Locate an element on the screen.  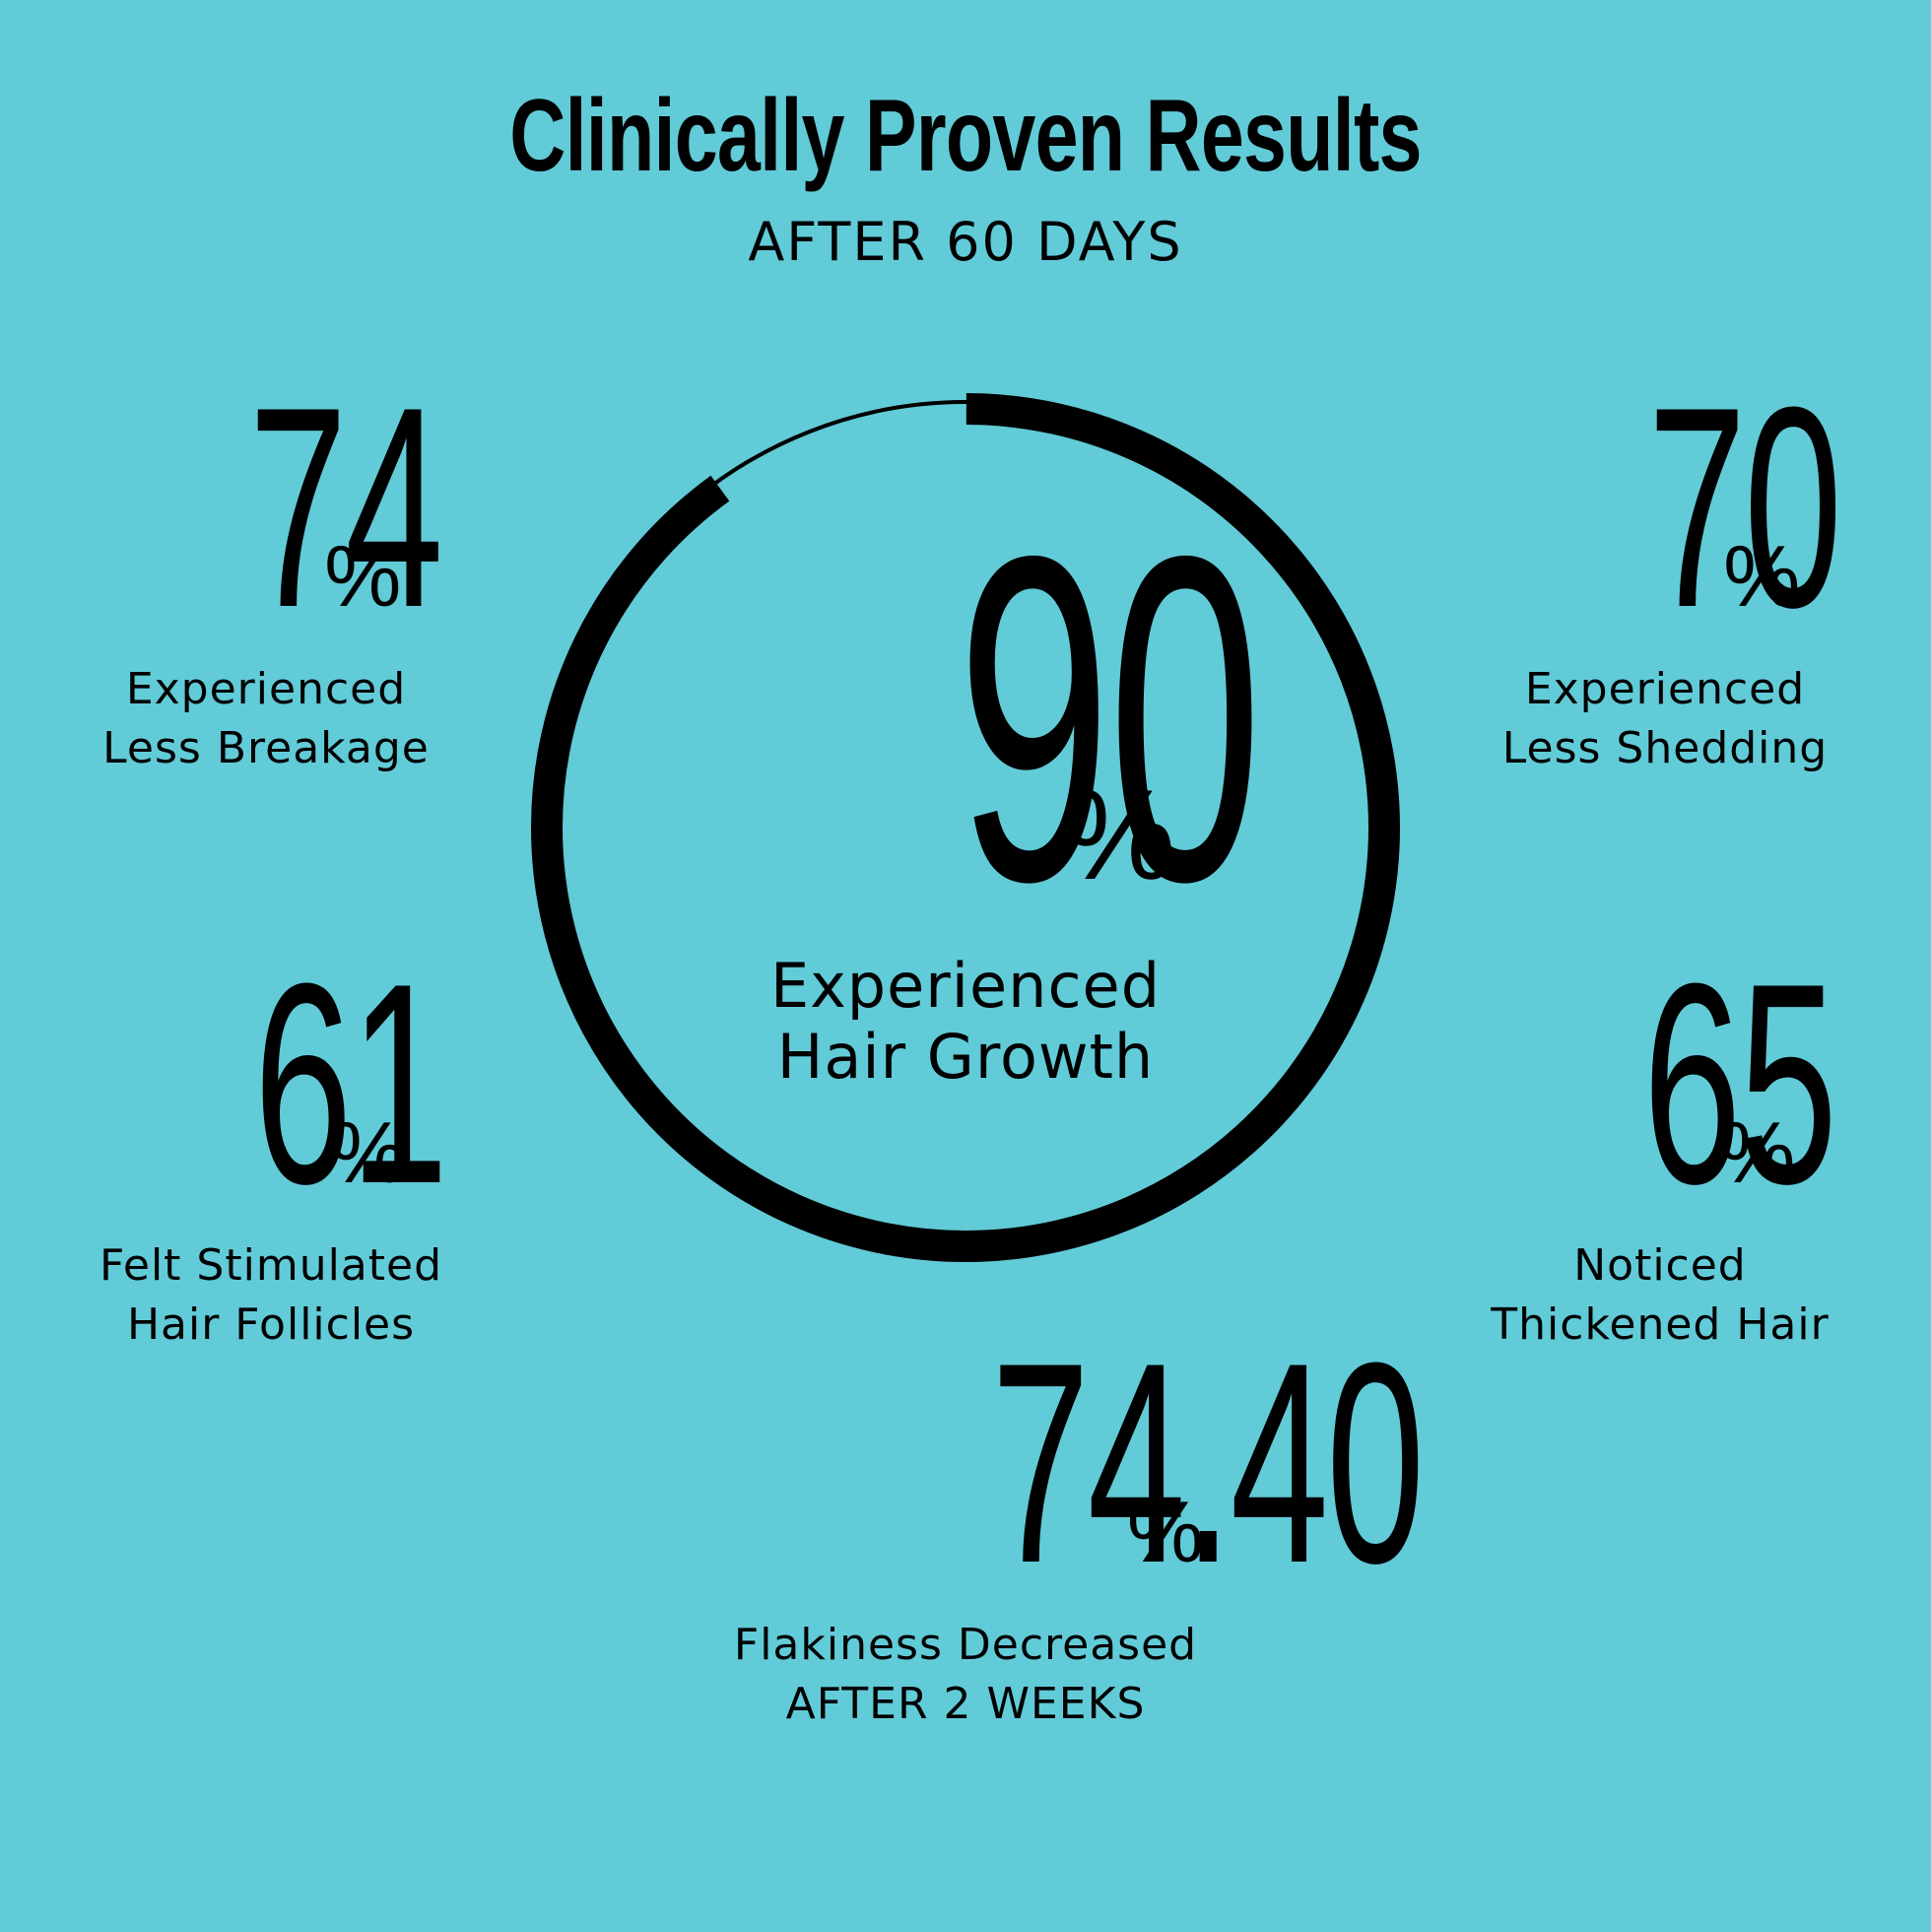
stat-hair-growth: 90% Experienced Hair Growth is located at coordinates (965, 781).